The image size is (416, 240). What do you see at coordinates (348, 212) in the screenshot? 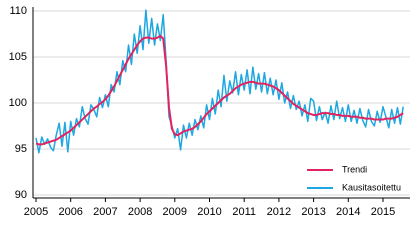
I see `x-tick-label: 2014` at bounding box center [348, 212].